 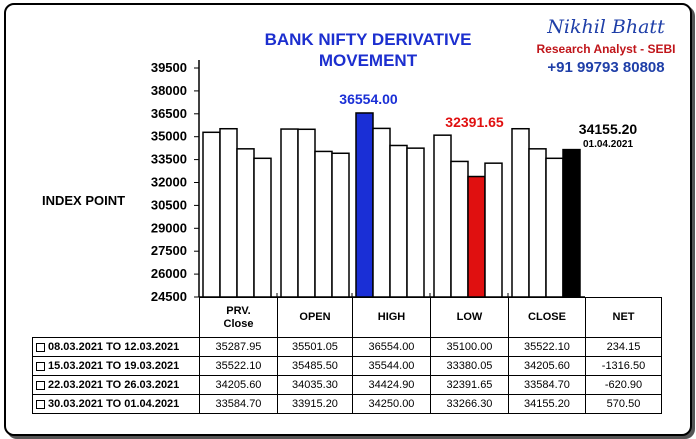 I want to click on table-cell: 33266.30, so click(x=469, y=404).